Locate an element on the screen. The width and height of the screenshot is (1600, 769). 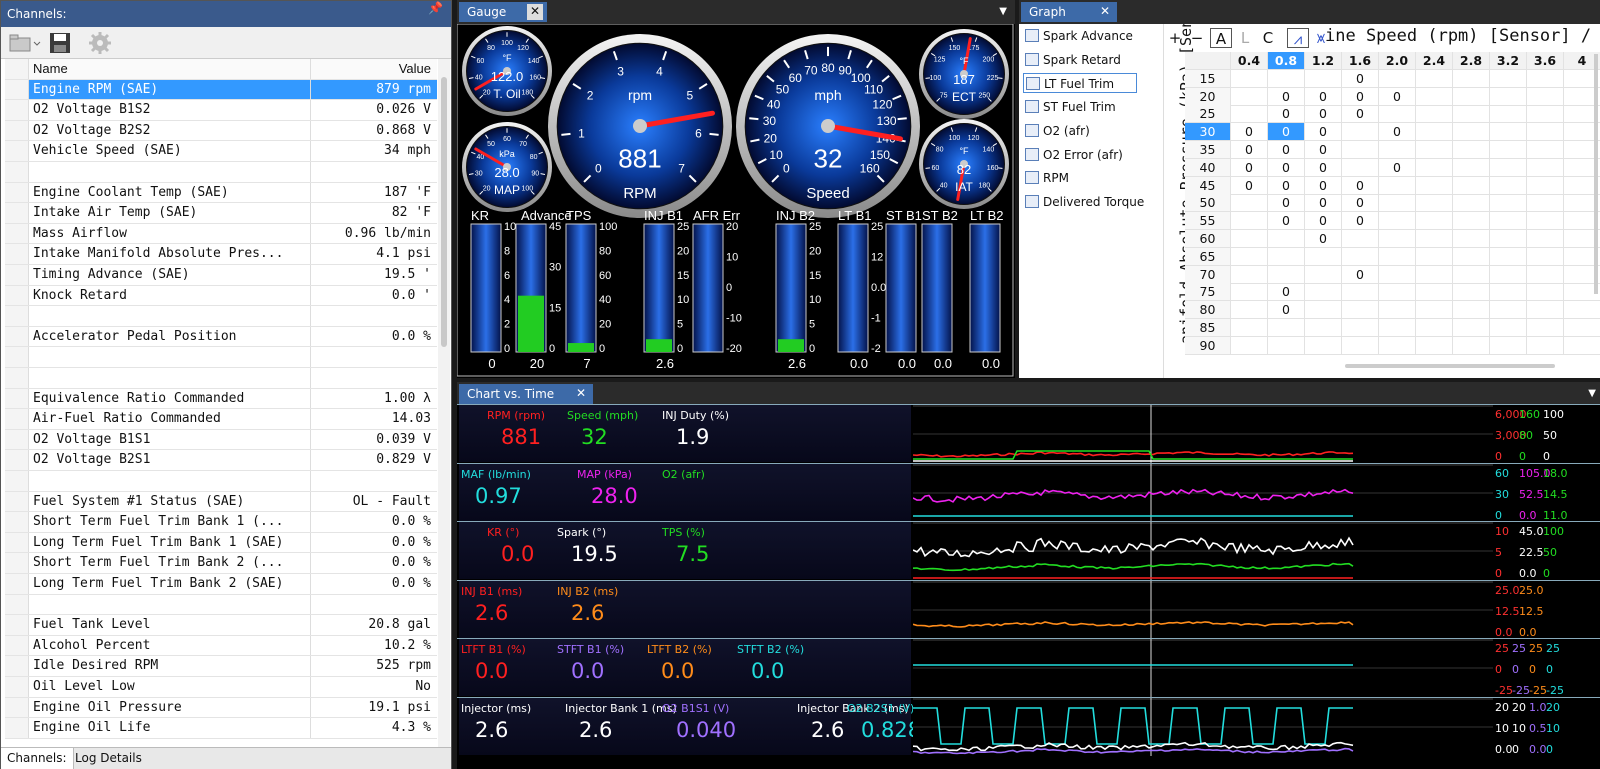
zoom-in-button: + is located at coordinates (1175, 38).